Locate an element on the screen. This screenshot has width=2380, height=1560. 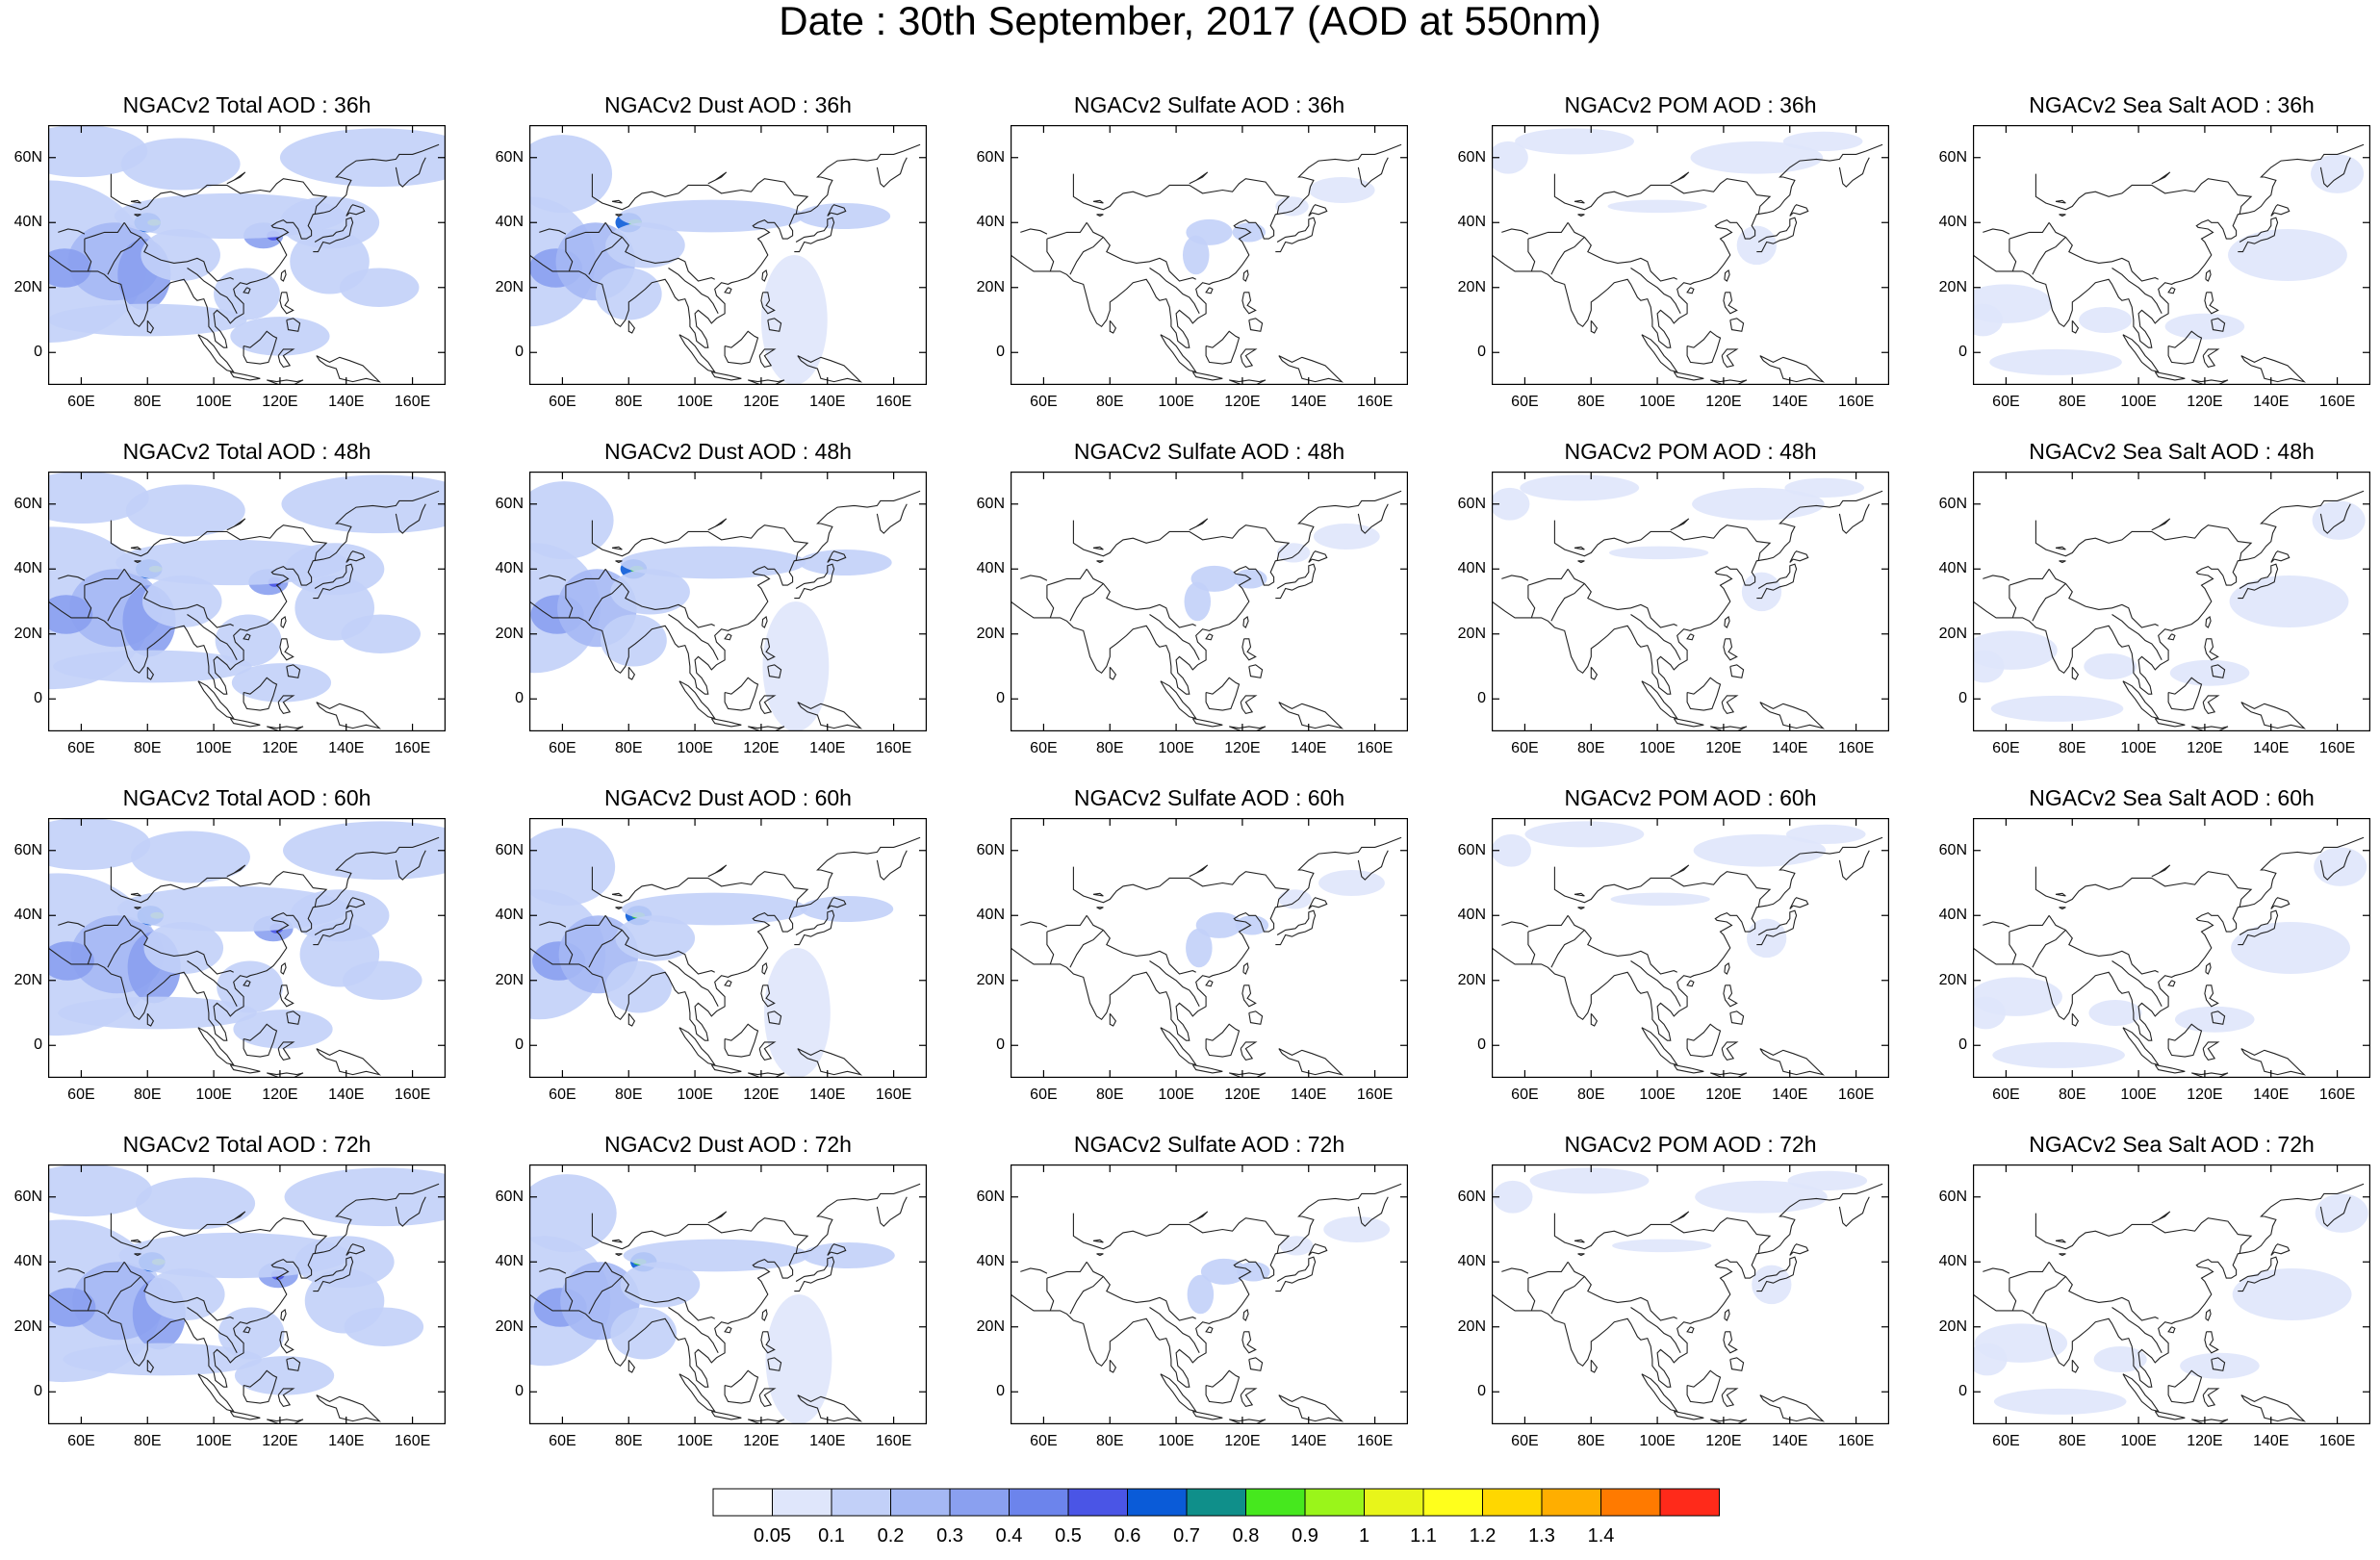
panel-title: NGACv2 Total AOD : 36h is located at coordinates (246, 104).